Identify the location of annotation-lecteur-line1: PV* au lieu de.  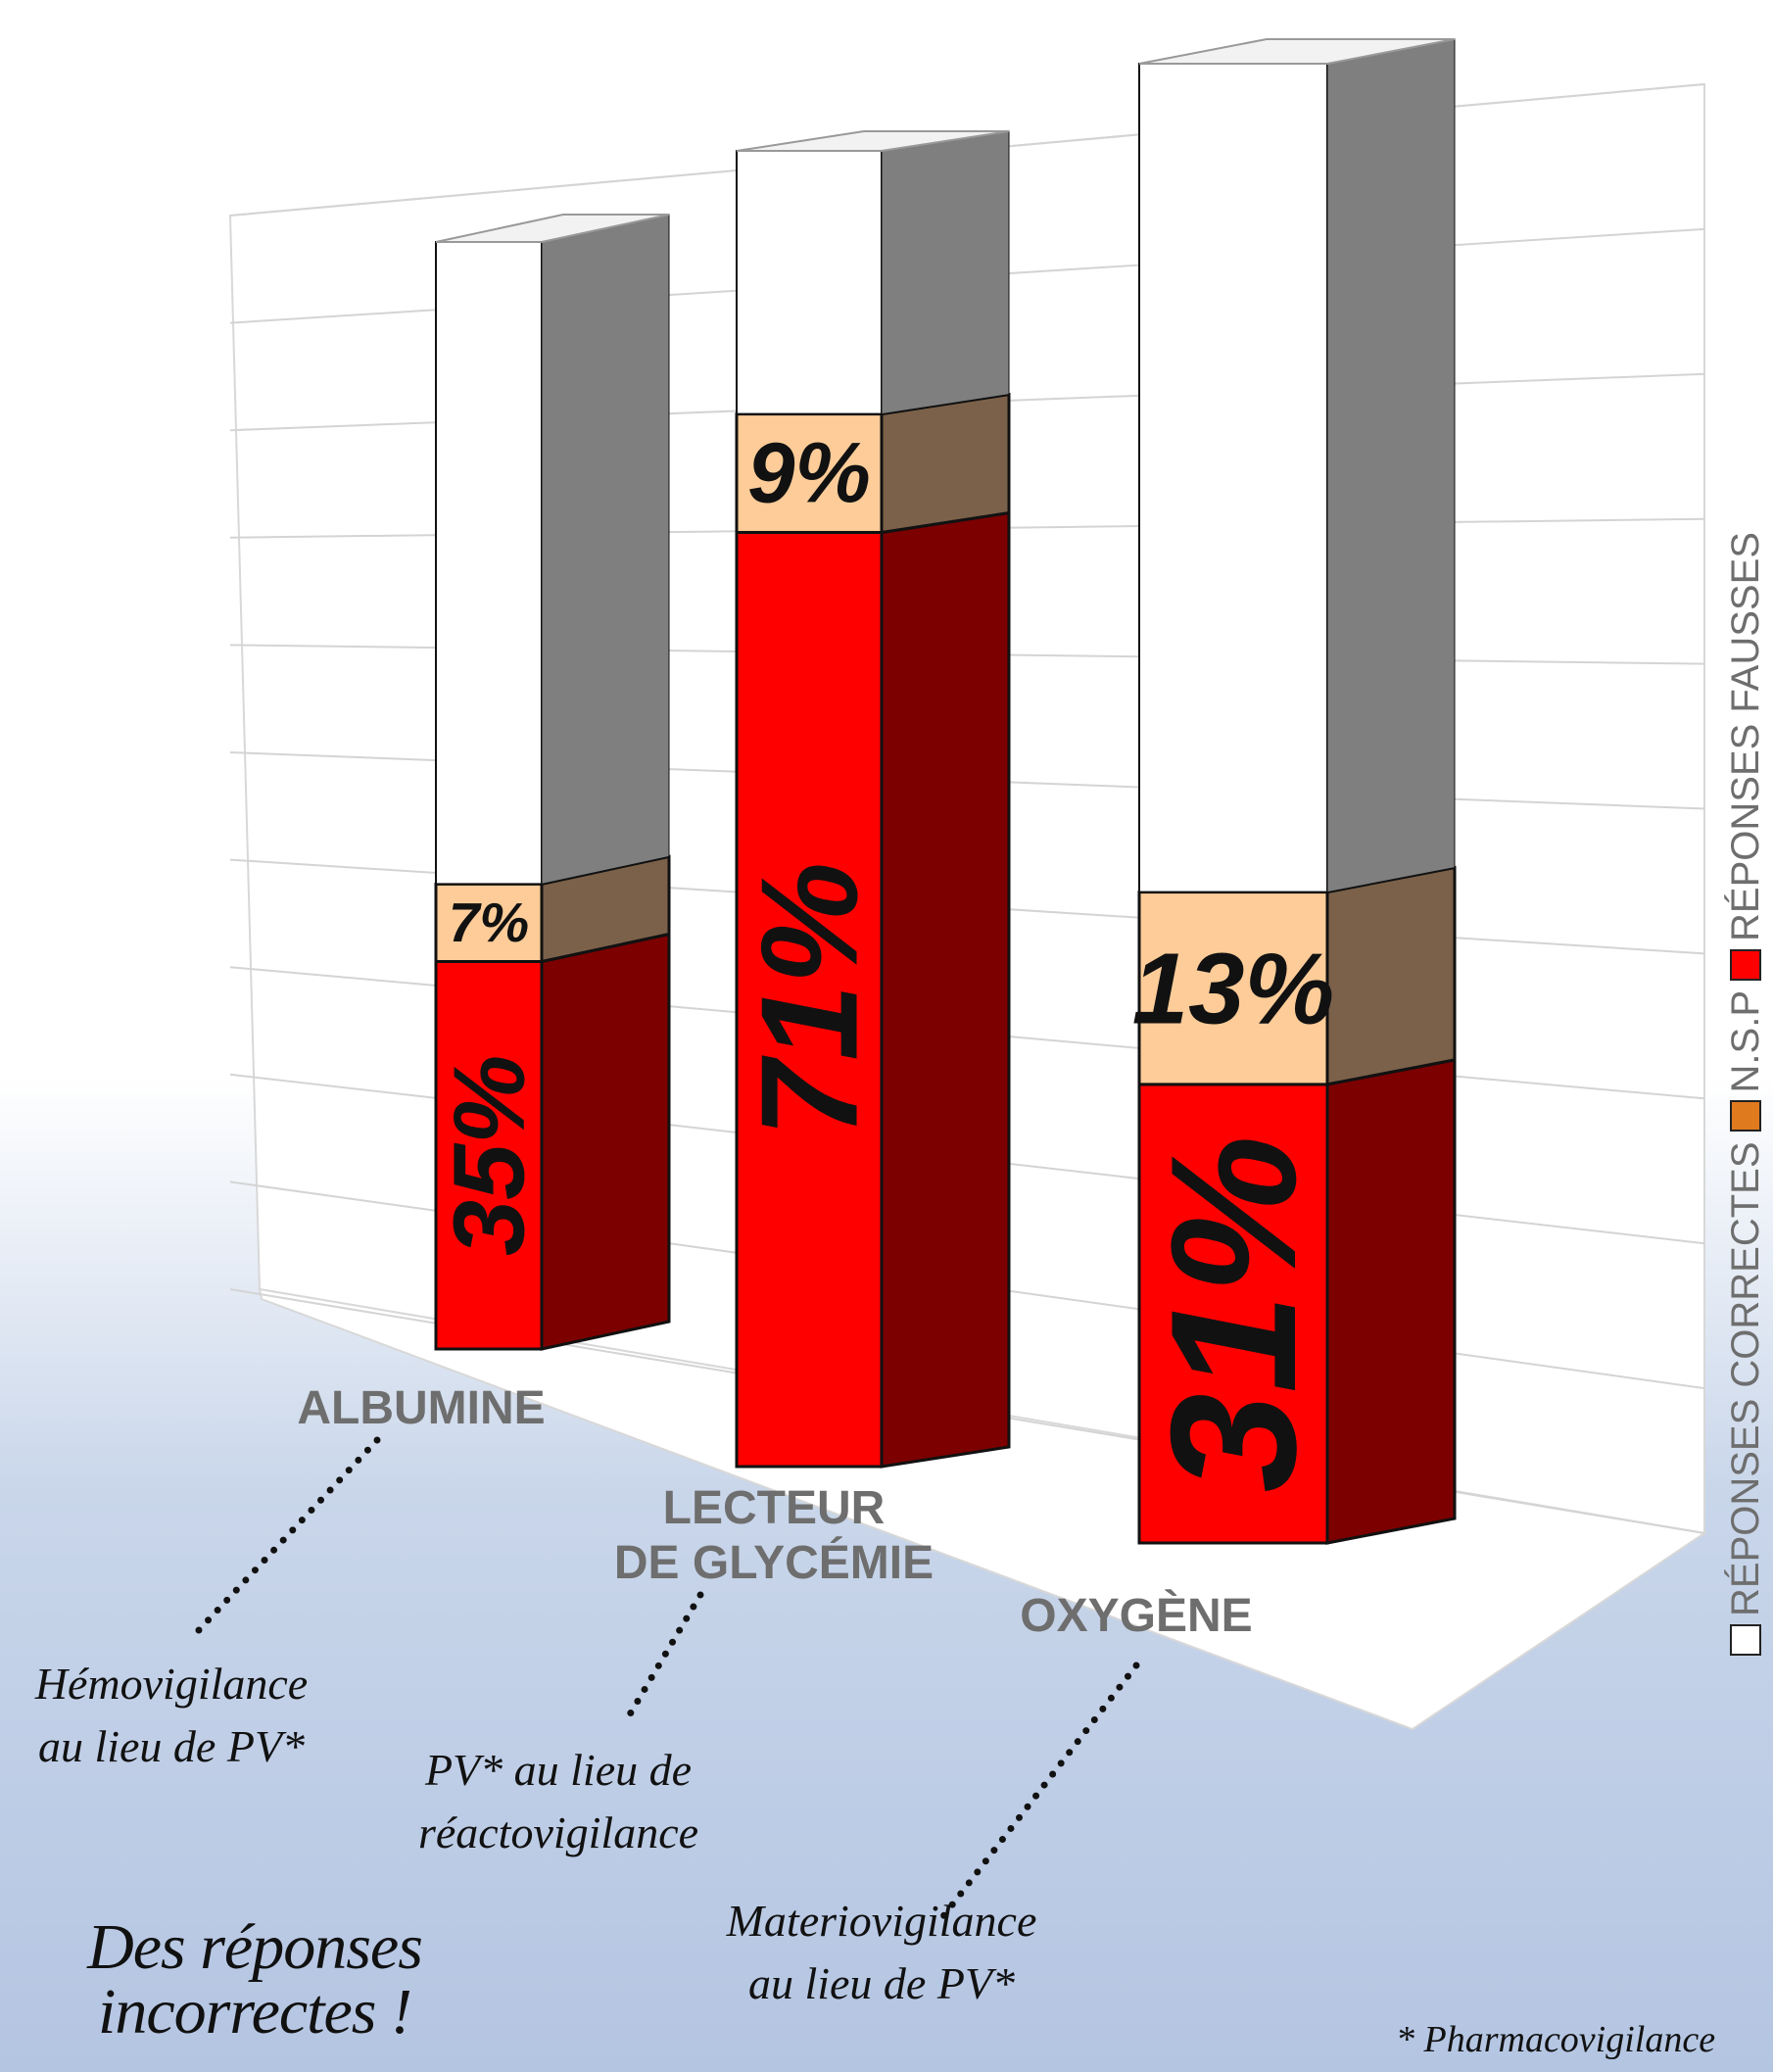
(558, 1770).